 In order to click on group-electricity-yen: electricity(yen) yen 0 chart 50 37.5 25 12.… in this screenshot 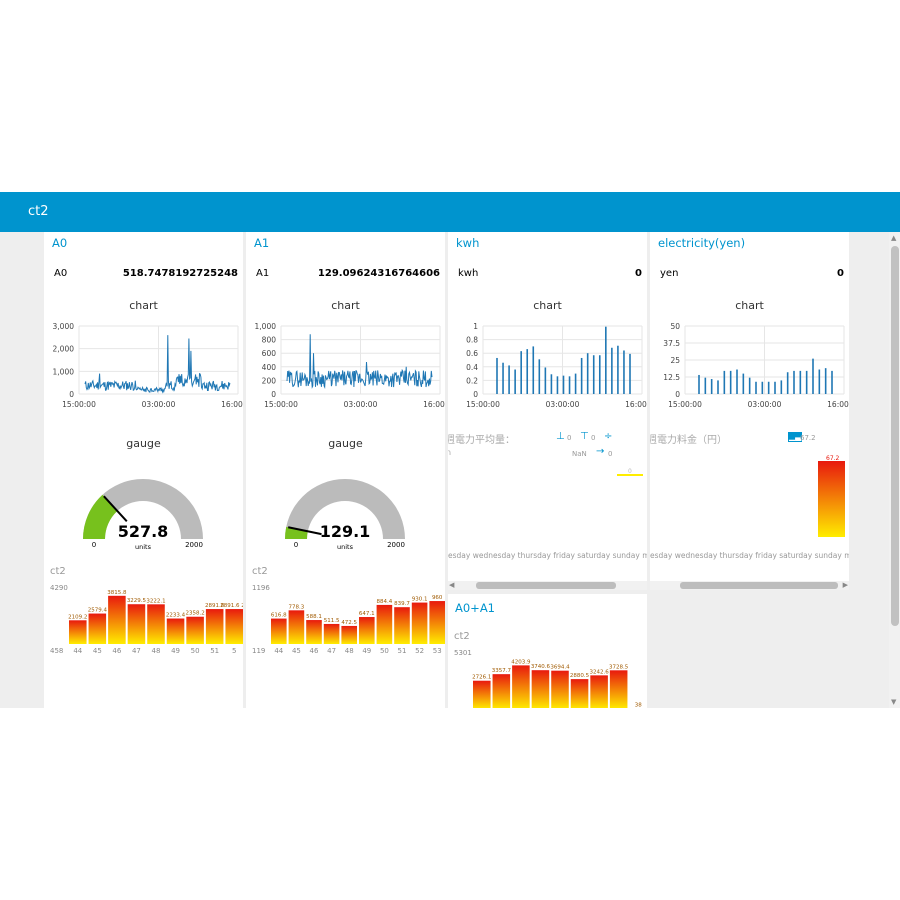, I will do `click(749, 411)`.